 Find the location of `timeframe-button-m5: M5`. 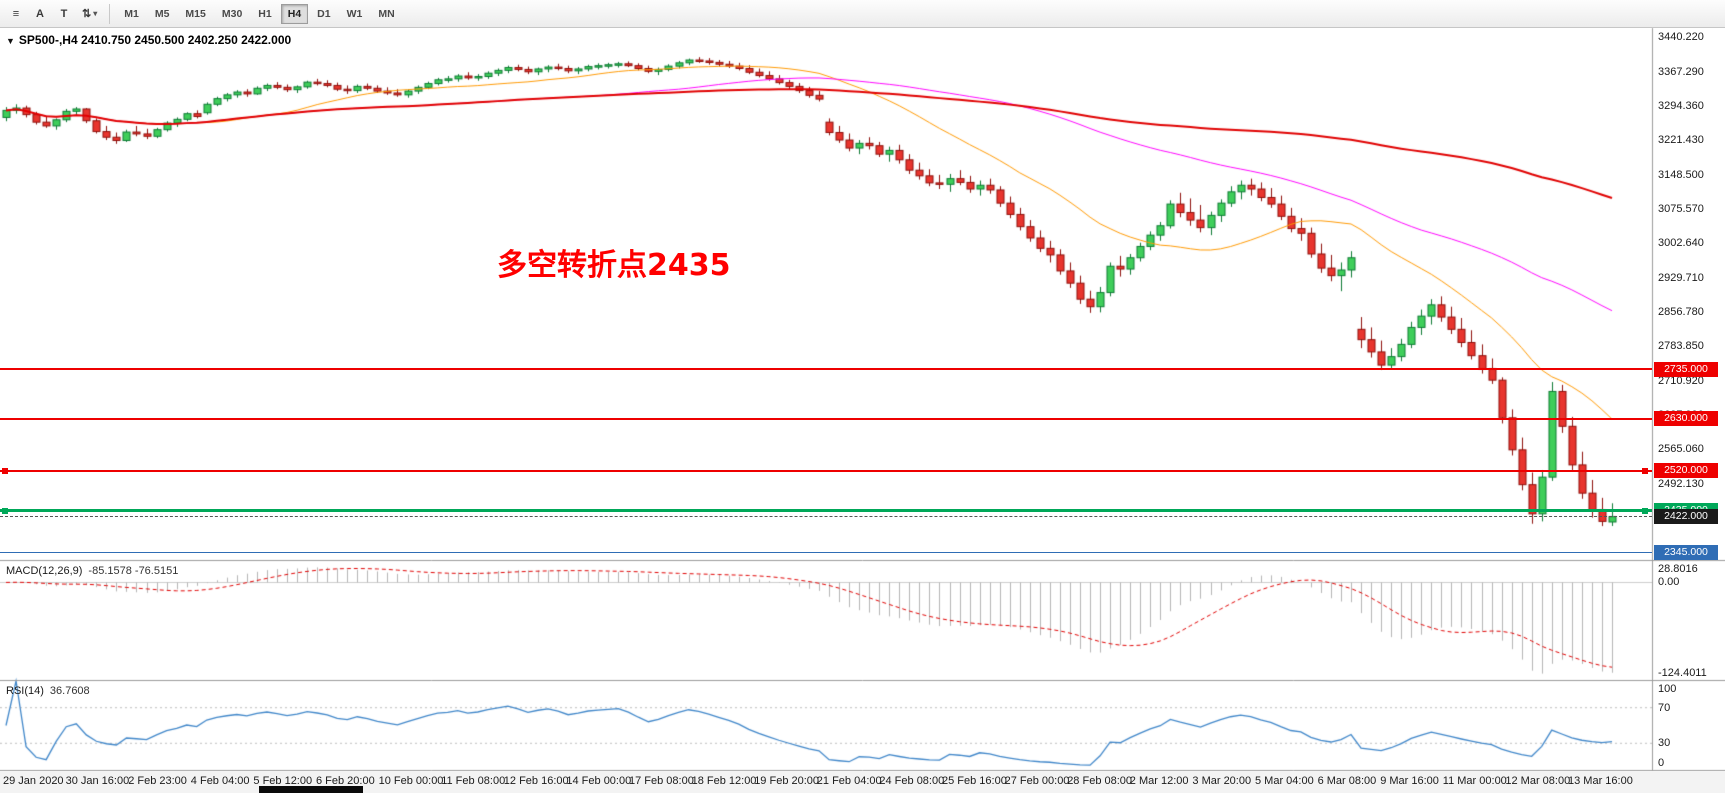

timeframe-button-m5: M5 is located at coordinates (162, 14).